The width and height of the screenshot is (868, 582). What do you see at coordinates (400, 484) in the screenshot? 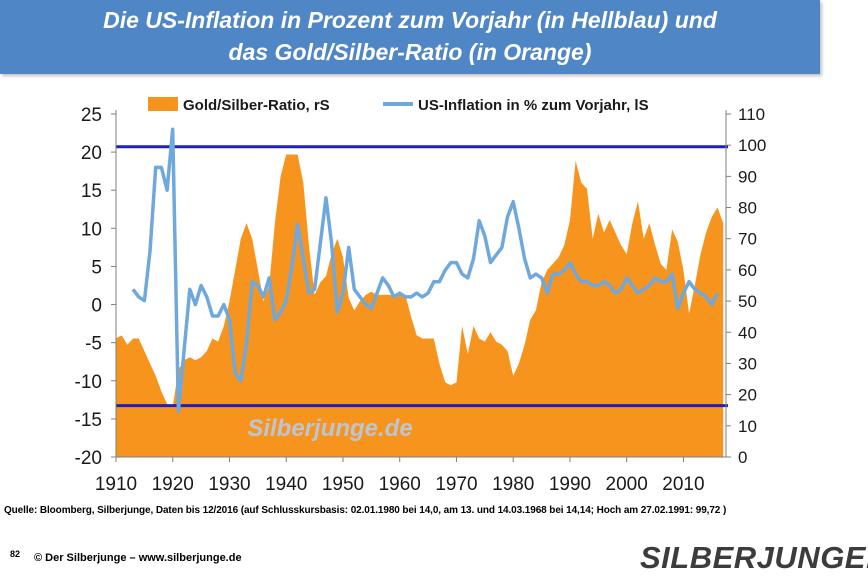
I see `x-tick-label: 1960` at bounding box center [400, 484].